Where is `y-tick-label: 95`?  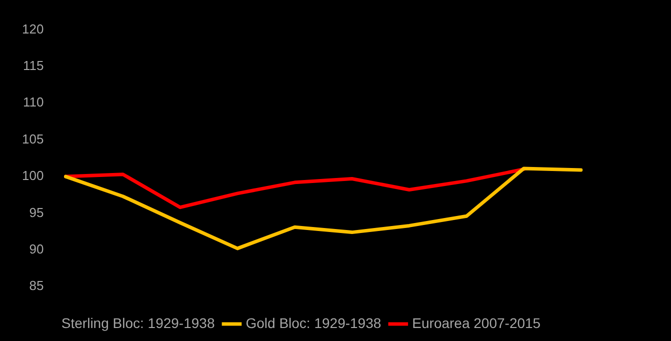 y-tick-label: 95 is located at coordinates (36, 212).